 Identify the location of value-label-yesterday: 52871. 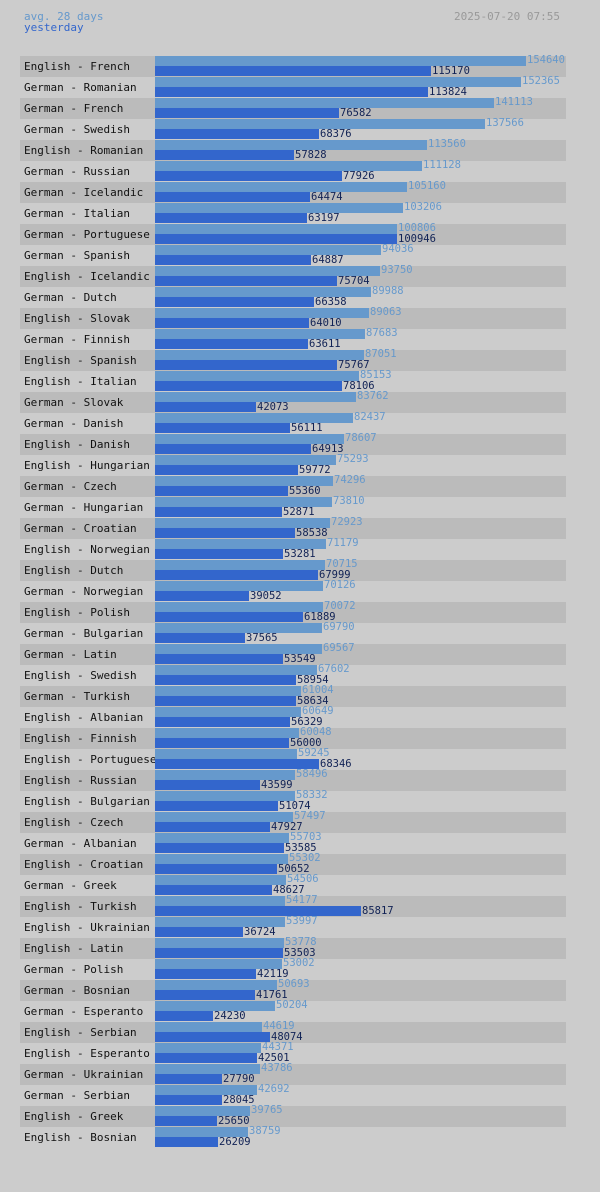
(299, 512).